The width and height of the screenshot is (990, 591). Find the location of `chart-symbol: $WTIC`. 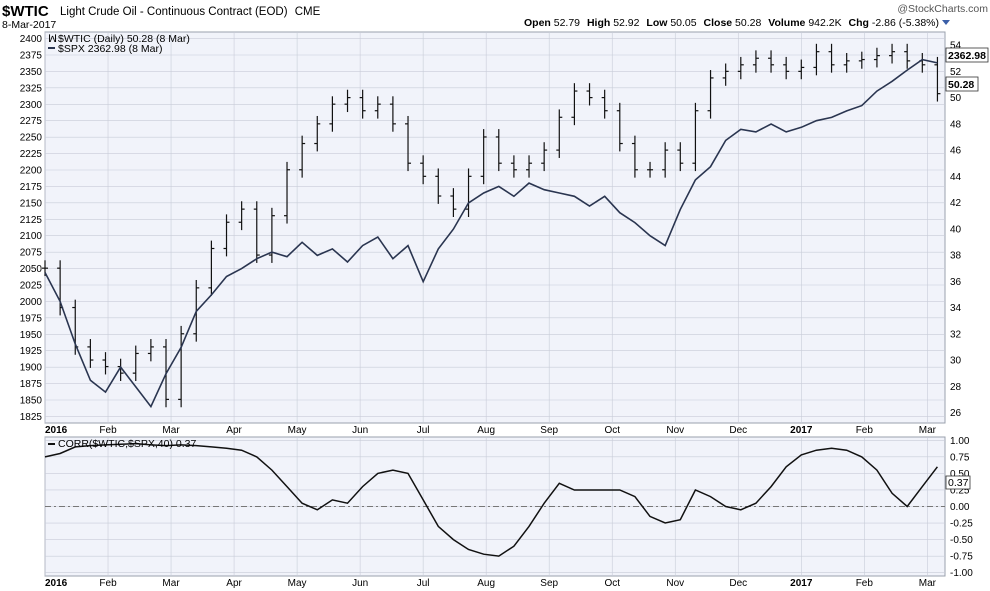

chart-symbol: $WTIC is located at coordinates (25, 11).